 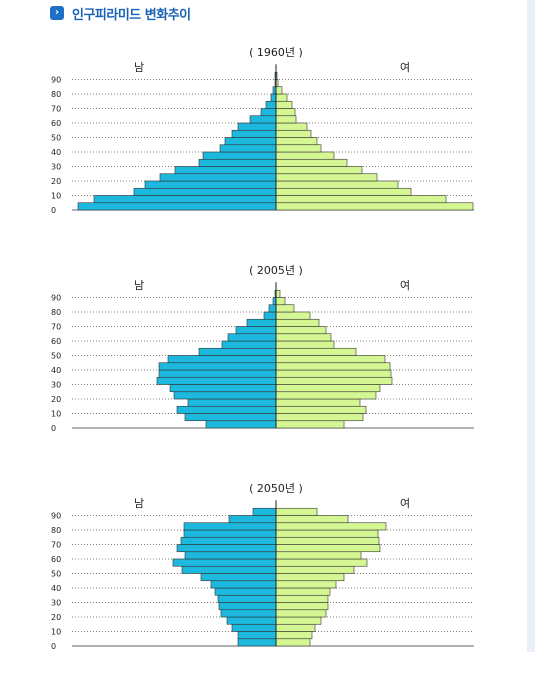 I want to click on chart-title: ( 2005년 ), so click(x=276, y=270).